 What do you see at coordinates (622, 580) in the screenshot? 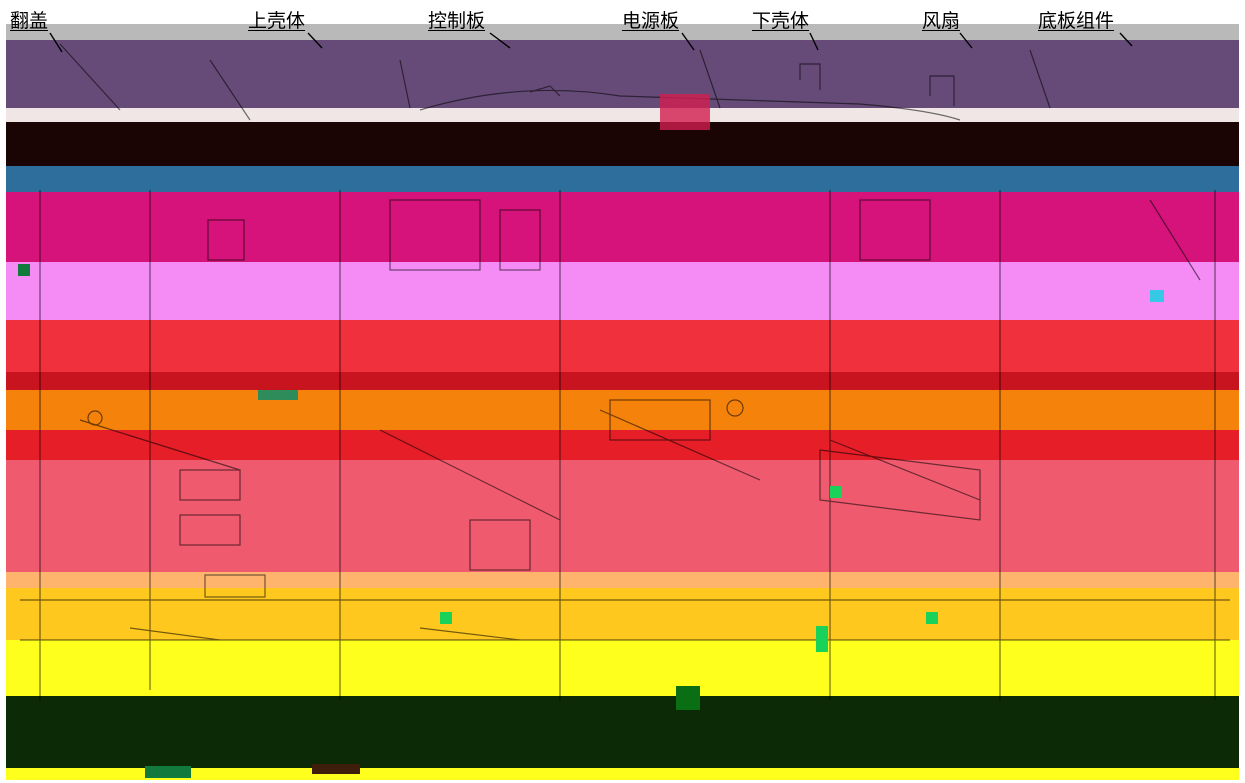
I see `peach-strip` at bounding box center [622, 580].